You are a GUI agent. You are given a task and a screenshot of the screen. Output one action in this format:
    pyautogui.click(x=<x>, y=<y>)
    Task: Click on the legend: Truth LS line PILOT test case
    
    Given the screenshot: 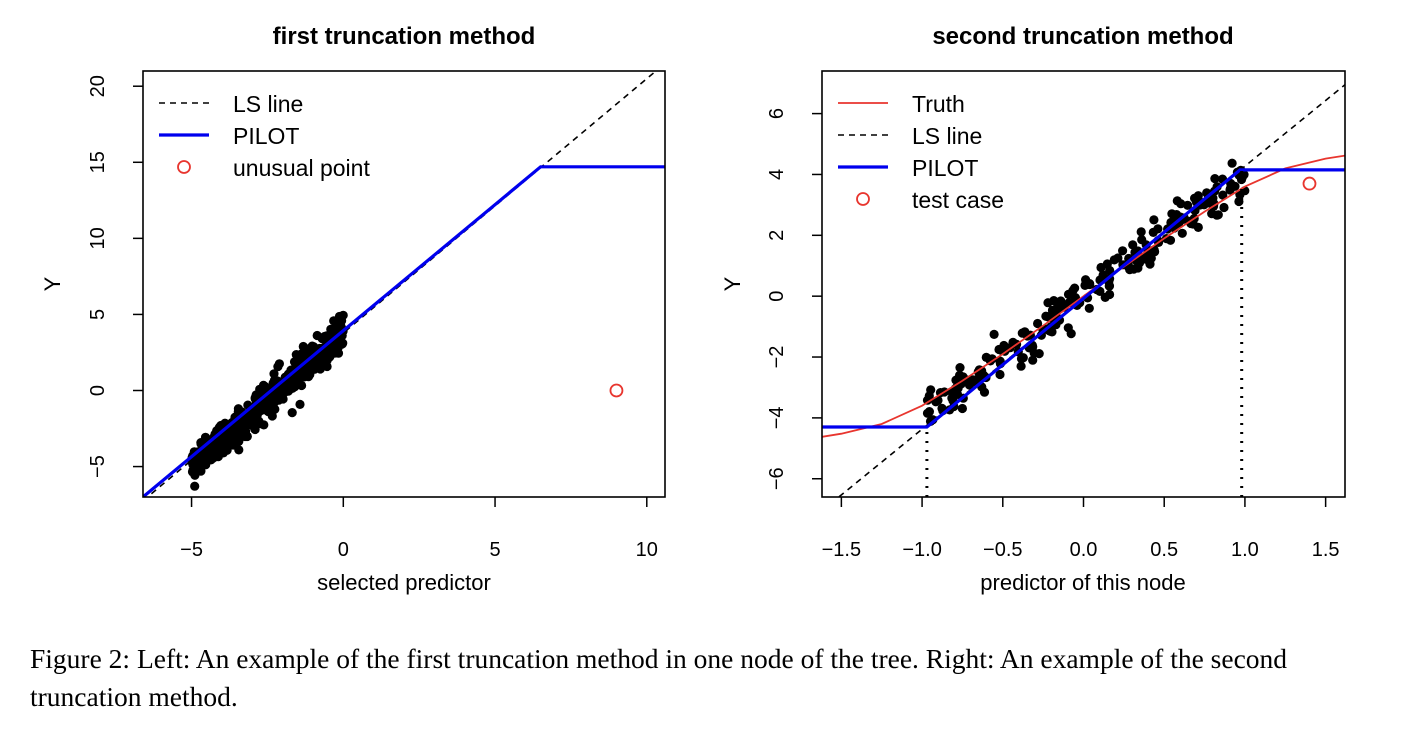 What is the action you would take?
    pyautogui.click(x=921, y=152)
    